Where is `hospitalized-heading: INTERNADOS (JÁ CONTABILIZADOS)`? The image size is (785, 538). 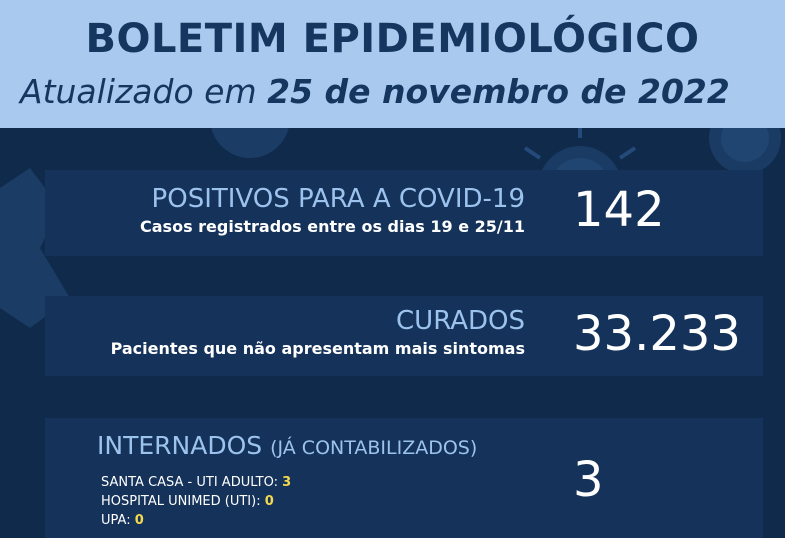
hospitalized-heading: INTERNADOS (JÁ CONTABILIZADOS) is located at coordinates (287, 445).